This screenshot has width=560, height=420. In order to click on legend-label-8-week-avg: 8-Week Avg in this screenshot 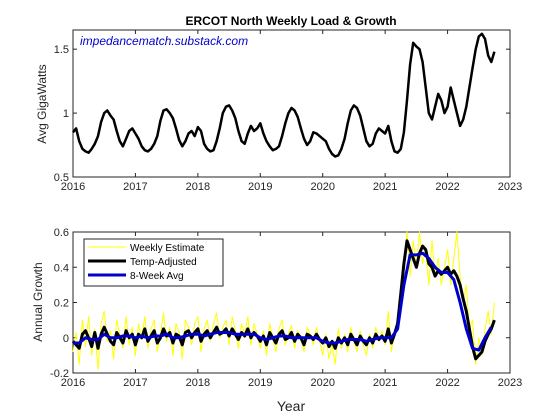, I will do `click(157, 276)`.